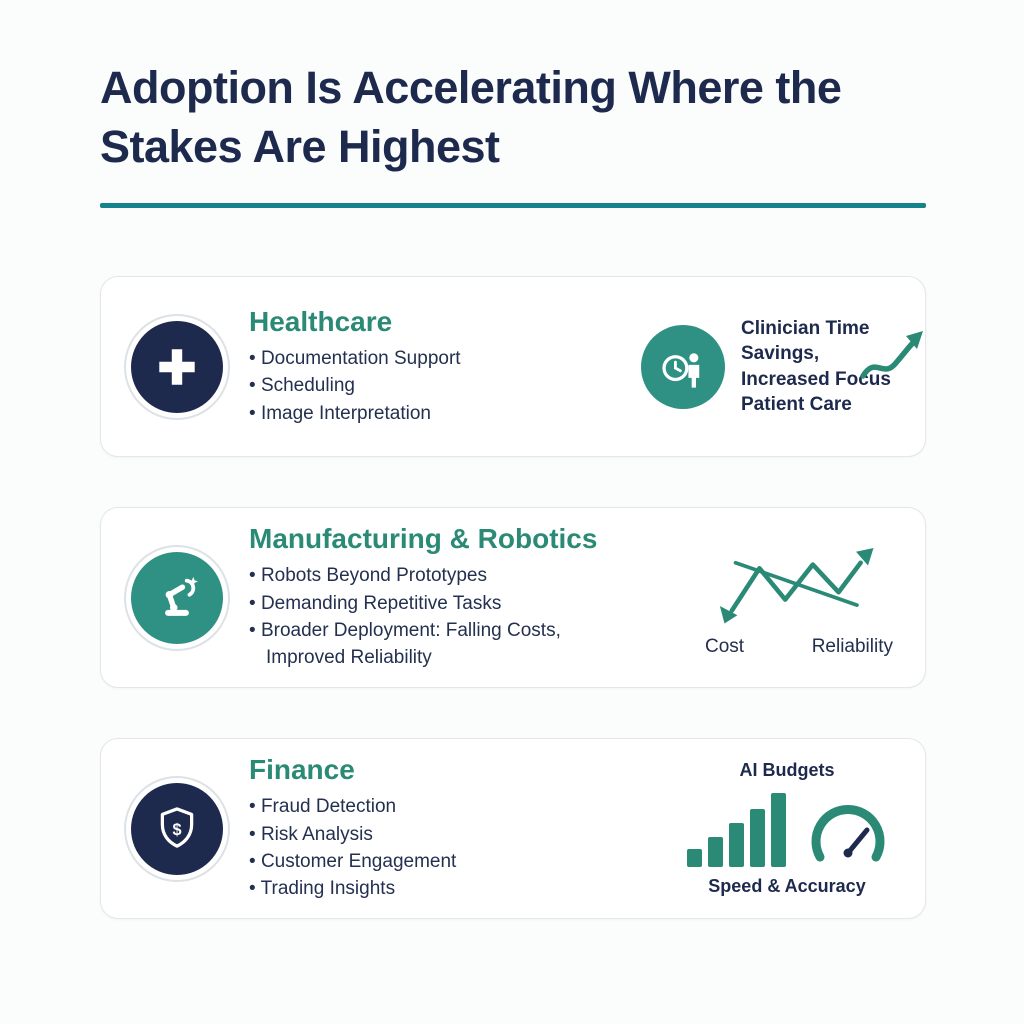 The width and height of the screenshot is (1024, 1024). What do you see at coordinates (737, 829) in the screenshot?
I see `rising-bar-chart-icon` at bounding box center [737, 829].